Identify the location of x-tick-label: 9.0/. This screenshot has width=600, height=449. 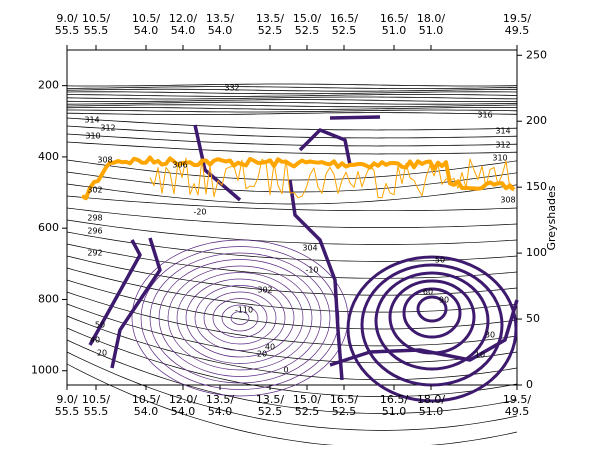
(66, 18).